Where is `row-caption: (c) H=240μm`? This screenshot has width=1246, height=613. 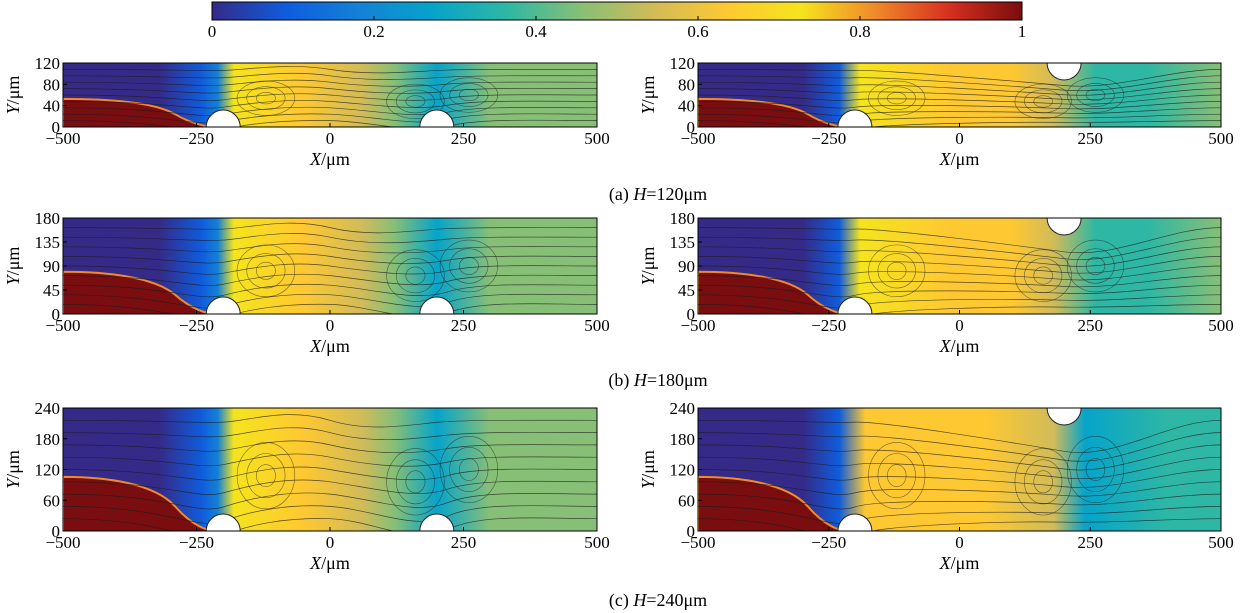 row-caption: (c) H=240μm is located at coordinates (658, 600).